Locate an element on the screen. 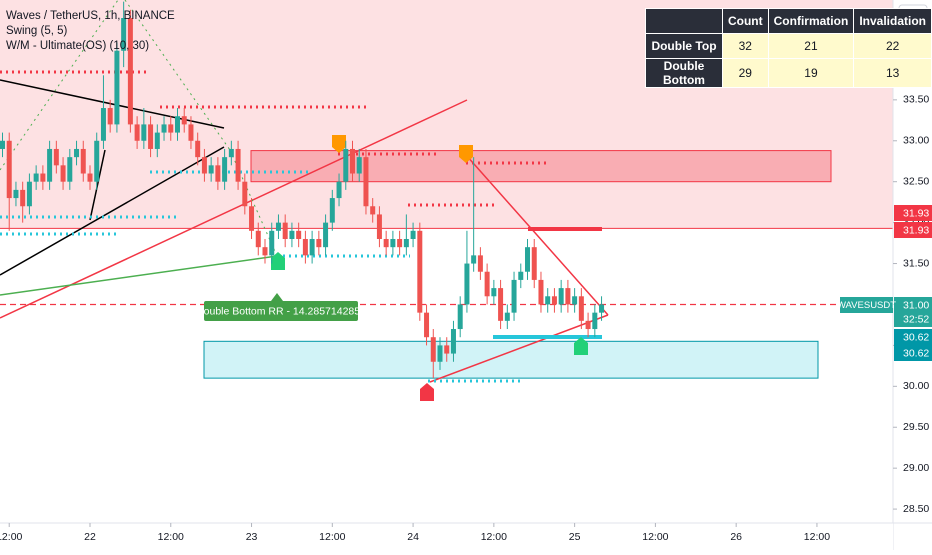  table-row-header: Double Bottom is located at coordinates (684, 73).